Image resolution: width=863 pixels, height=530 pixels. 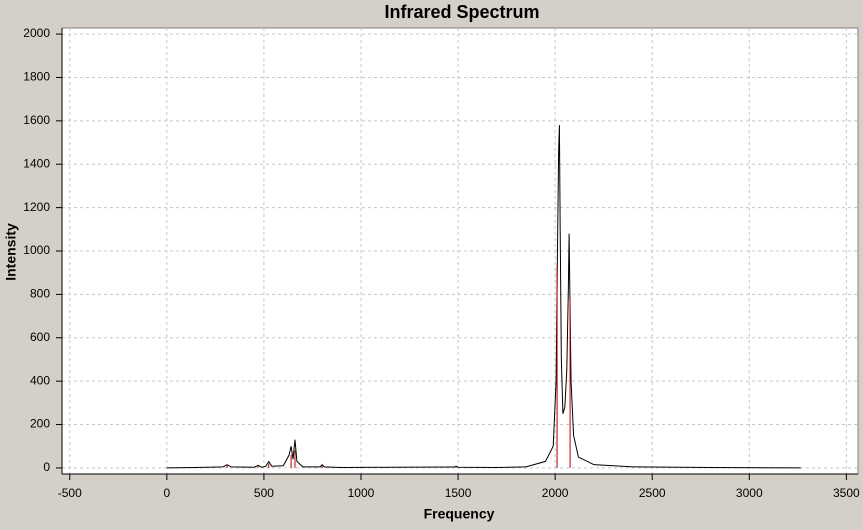 What do you see at coordinates (46, 467) in the screenshot?
I see `y-tick-label: 0` at bounding box center [46, 467].